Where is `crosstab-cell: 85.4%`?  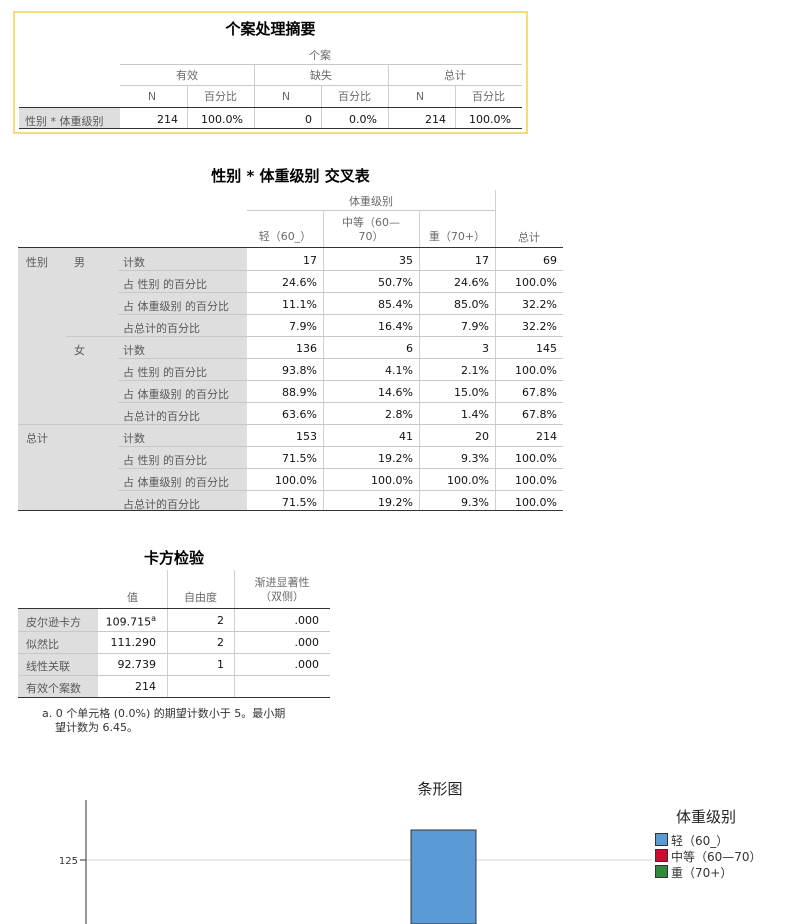
crosstab-cell: 85.4% is located at coordinates (395, 304).